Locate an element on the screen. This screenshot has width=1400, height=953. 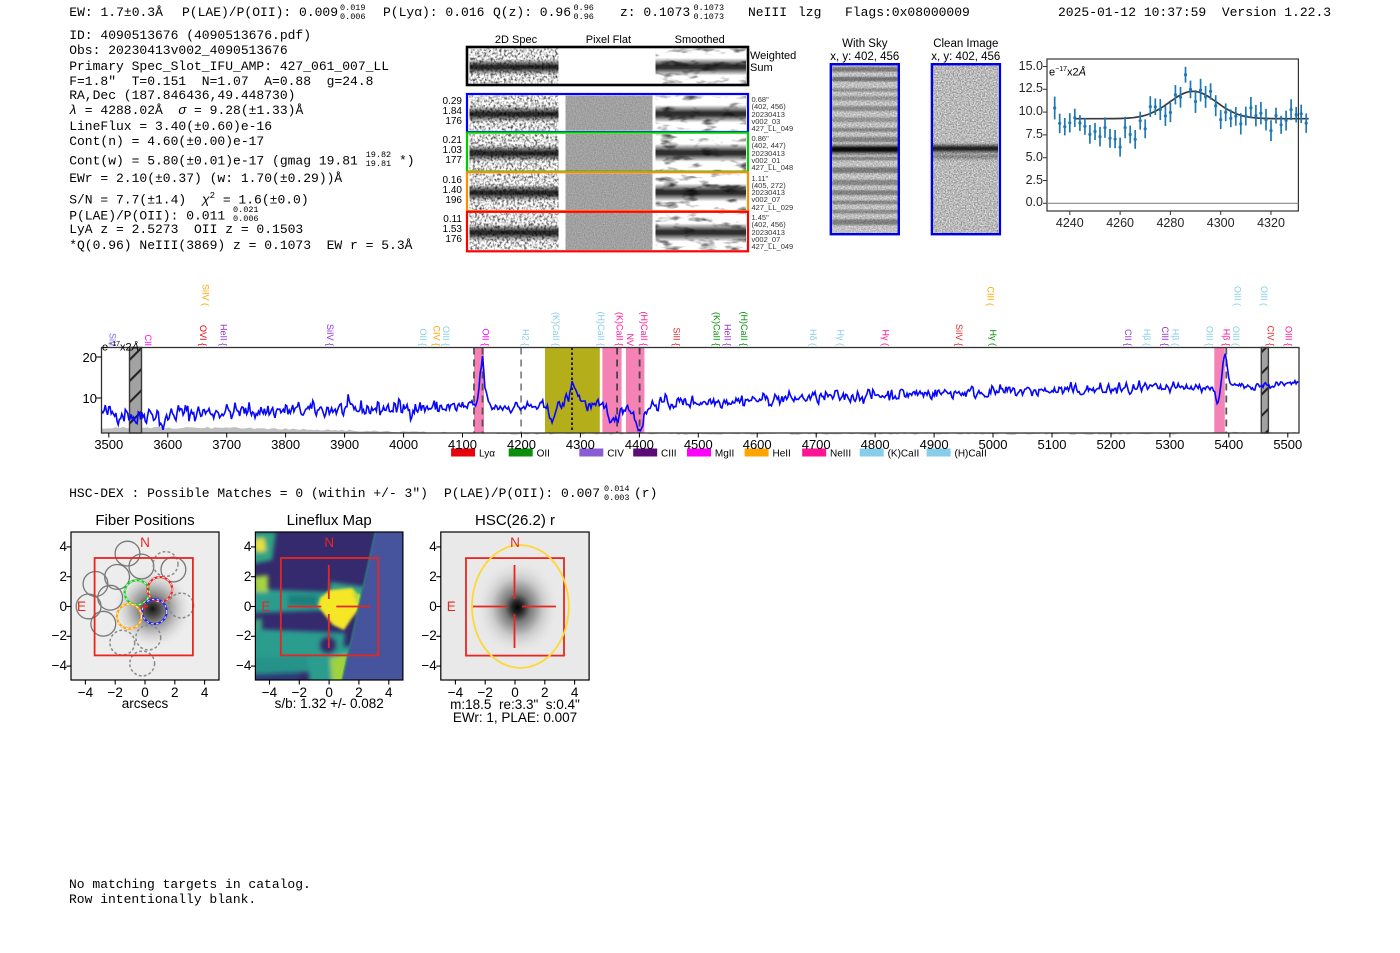
svg-text: CIII { is located at coordinates (1165, 336).